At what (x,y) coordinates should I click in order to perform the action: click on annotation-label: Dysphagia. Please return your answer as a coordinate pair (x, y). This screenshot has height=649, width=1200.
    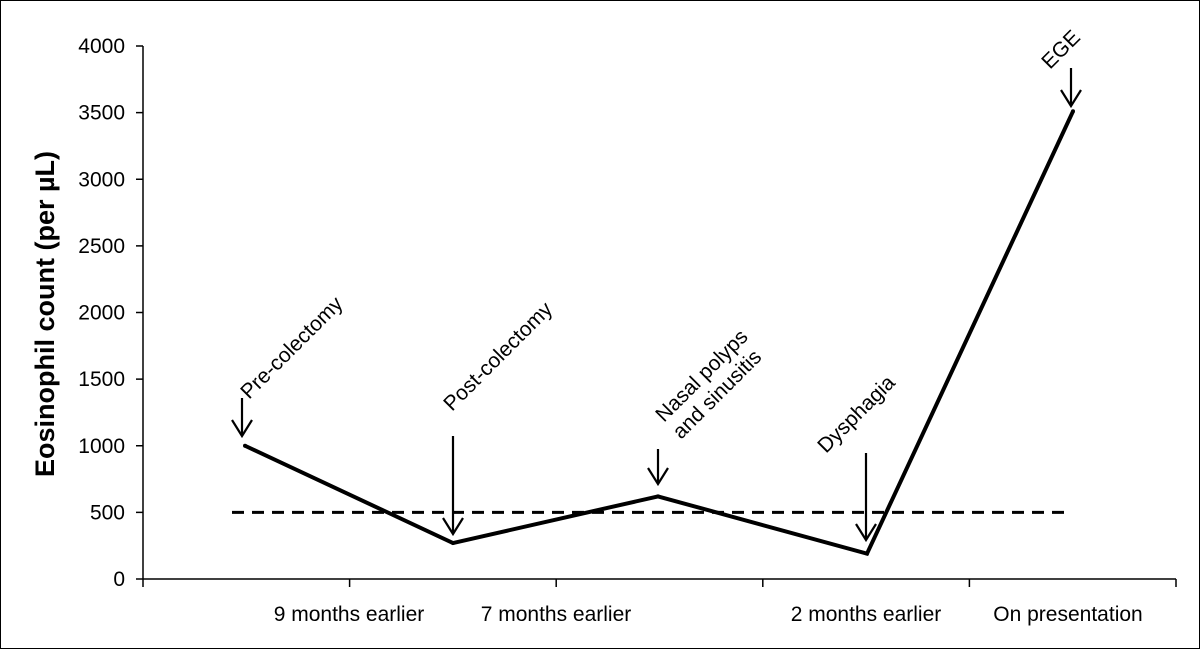
    Looking at the image, I should click on (856, 414).